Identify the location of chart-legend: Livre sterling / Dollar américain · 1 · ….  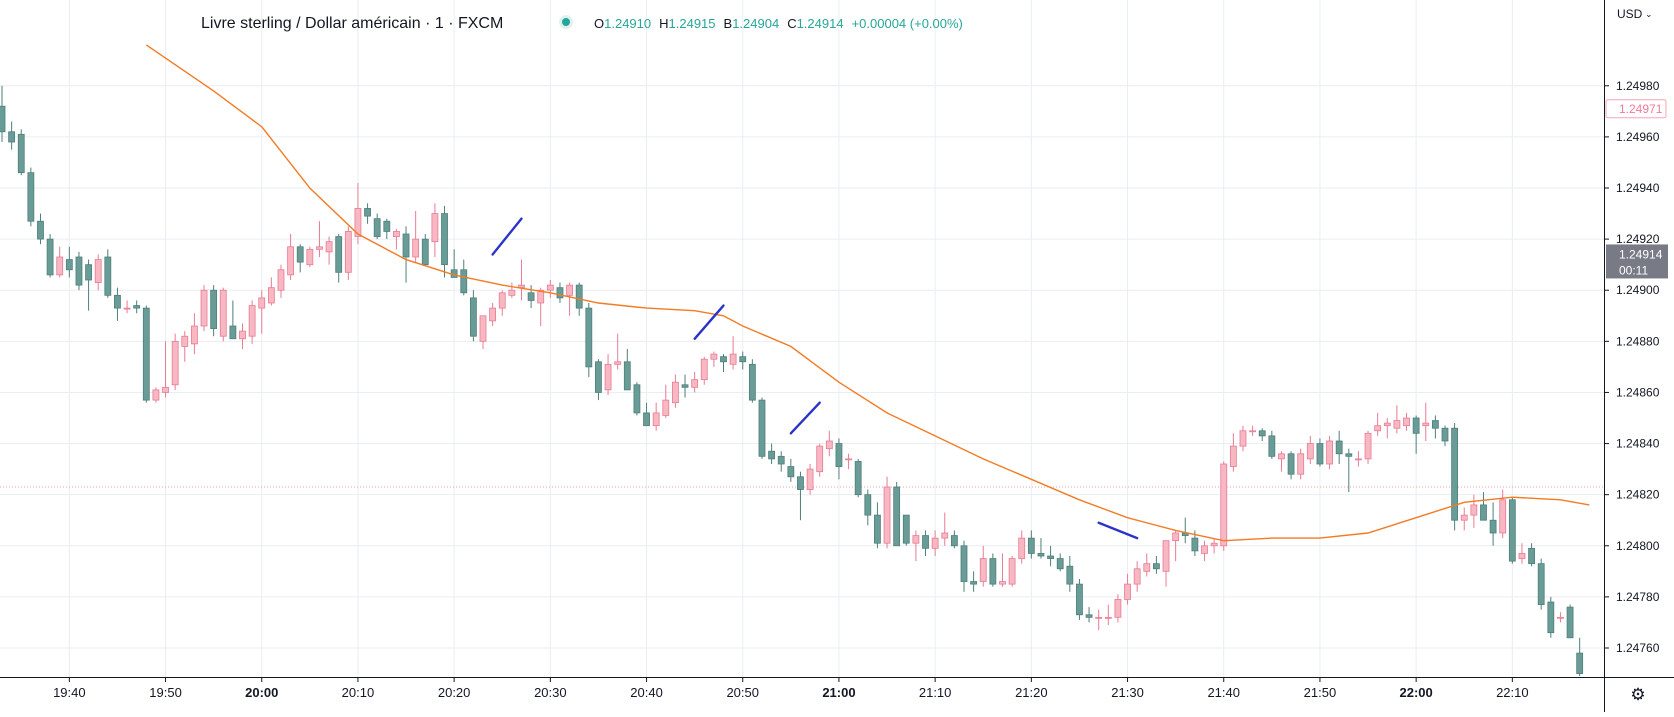
(582, 23).